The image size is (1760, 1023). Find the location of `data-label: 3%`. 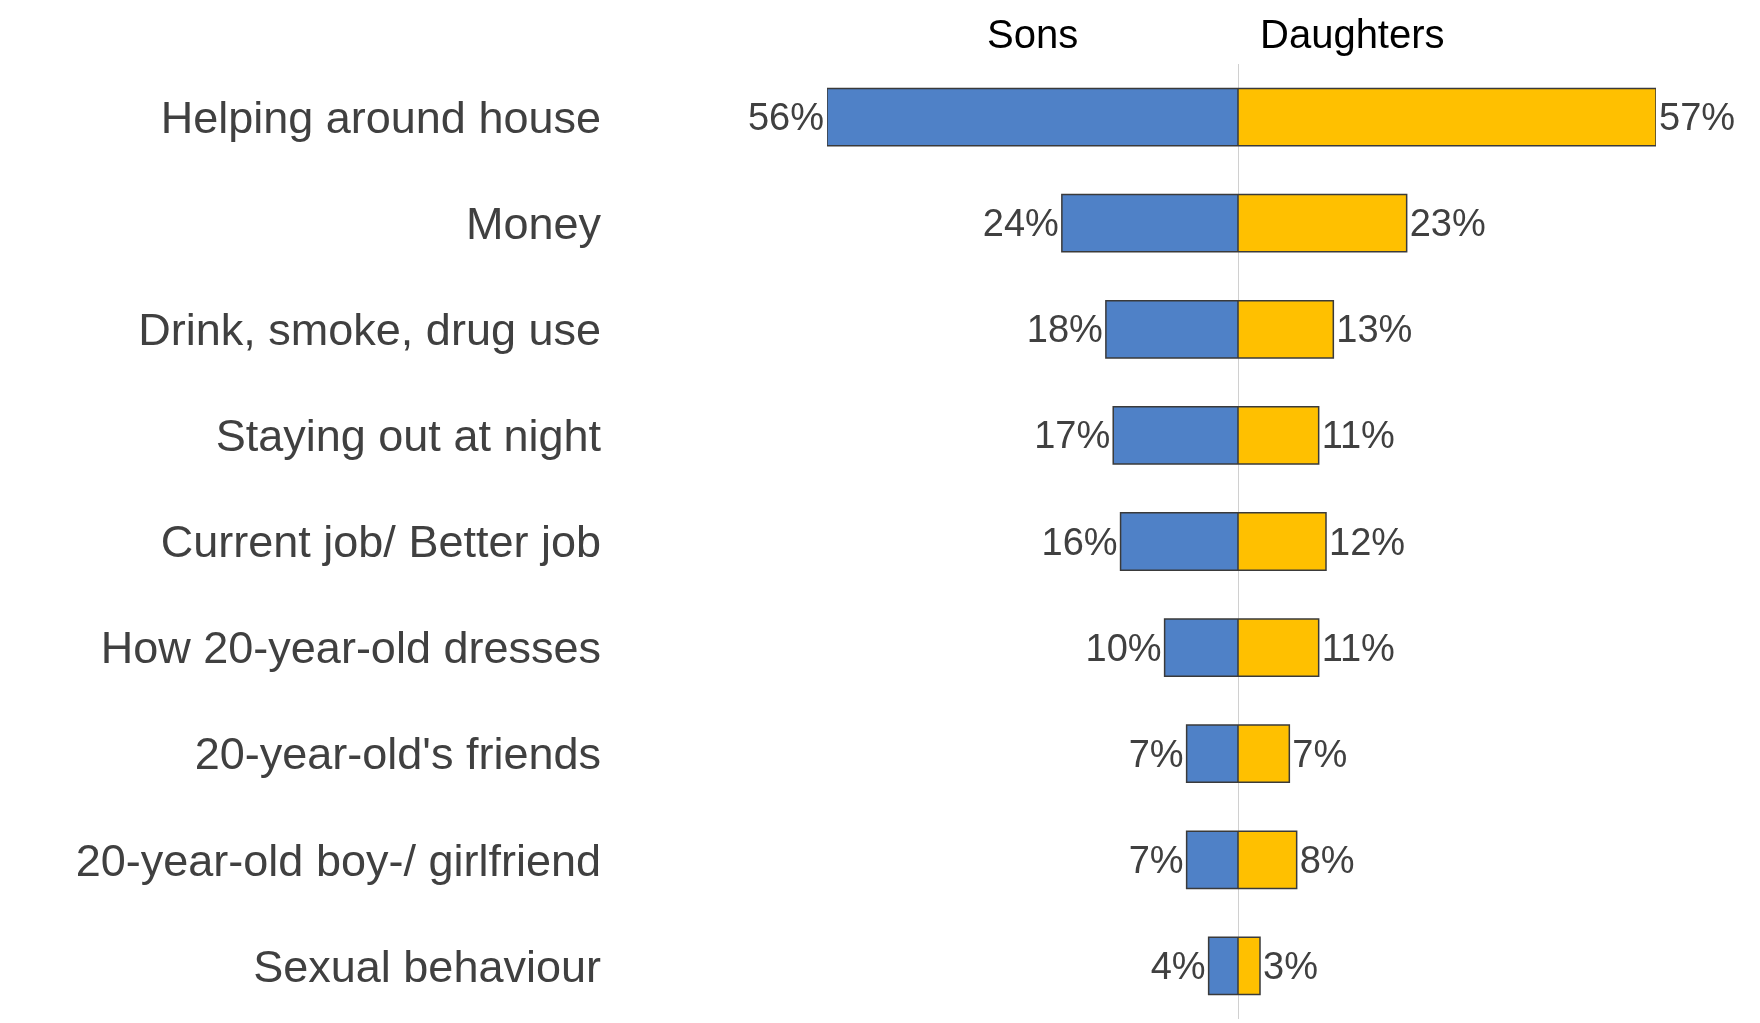

data-label: 3% is located at coordinates (1290, 965).